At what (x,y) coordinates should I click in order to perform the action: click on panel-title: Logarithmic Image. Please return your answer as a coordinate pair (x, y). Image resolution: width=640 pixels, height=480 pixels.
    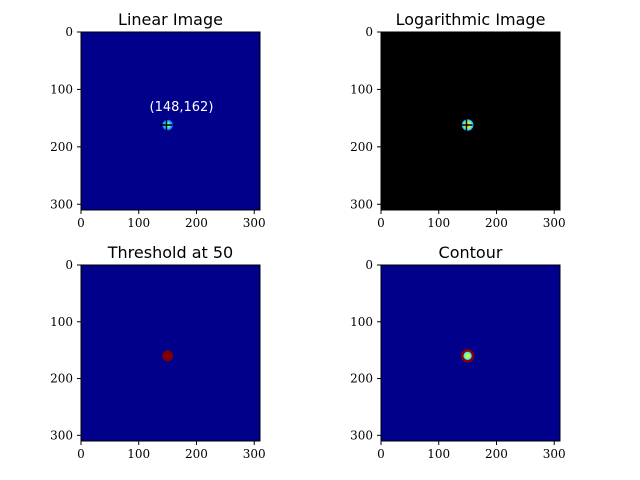
    Looking at the image, I should click on (471, 19).